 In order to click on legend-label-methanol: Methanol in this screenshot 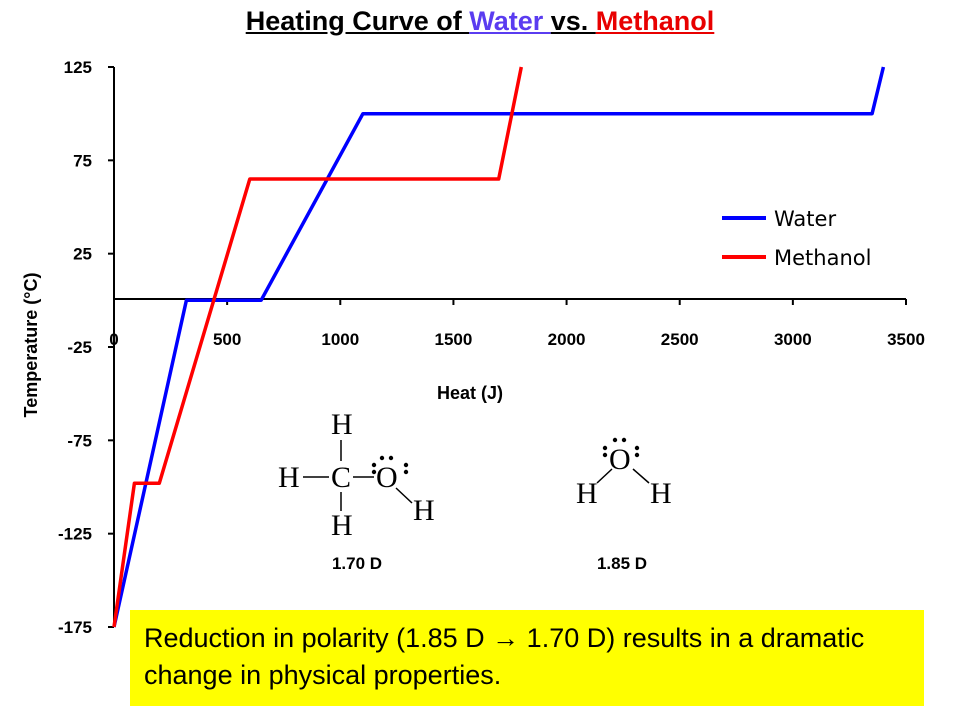, I will do `click(822, 258)`.